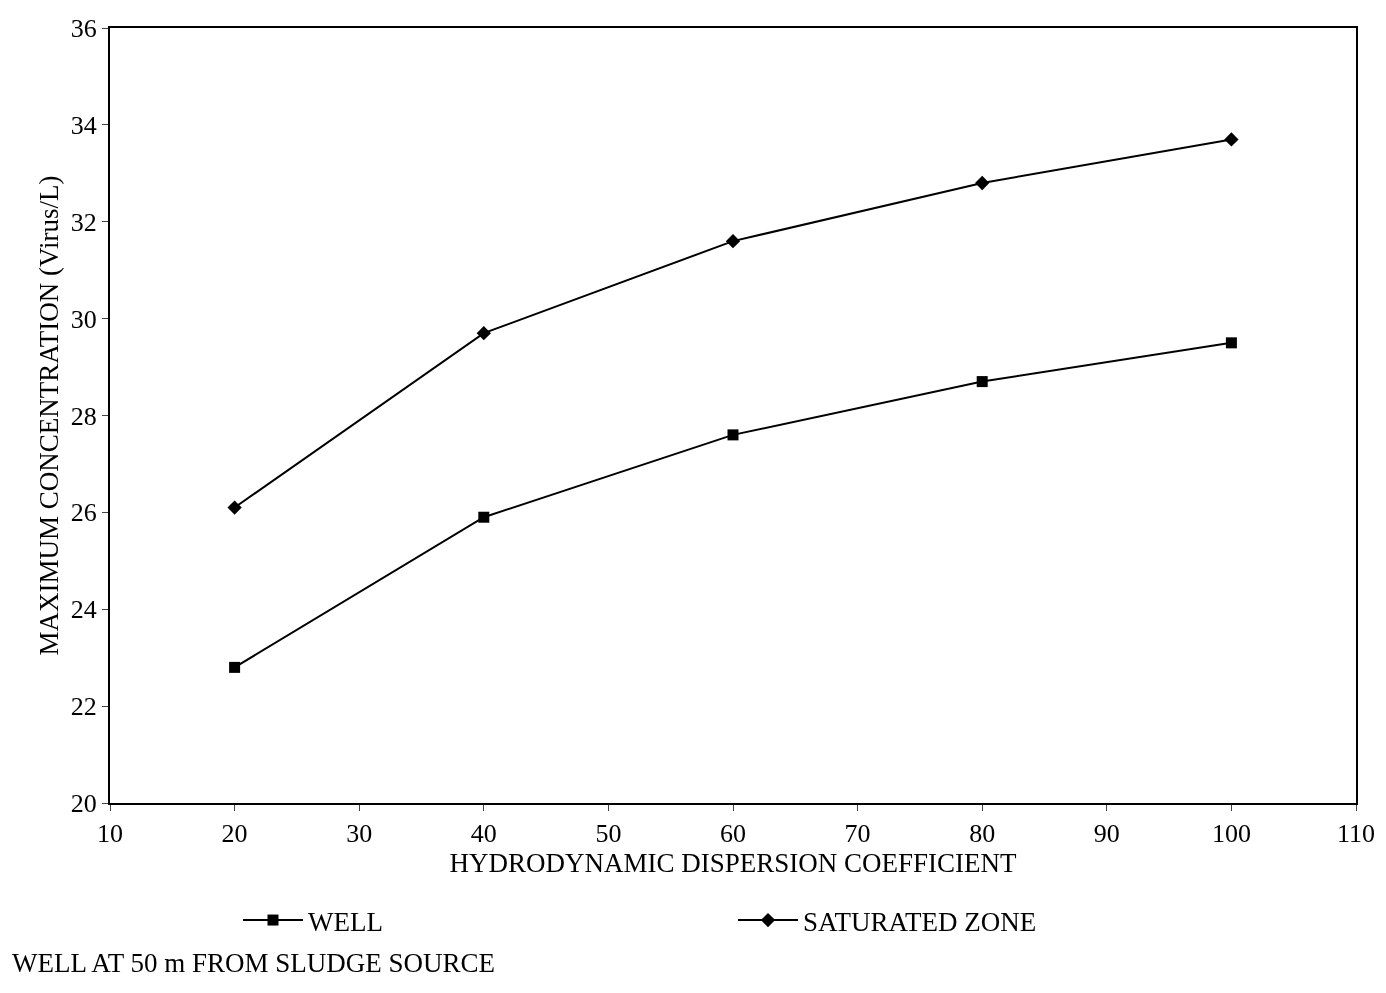 Image resolution: width=1386 pixels, height=993 pixels. I want to click on x-tick-label: 50, so click(608, 834).